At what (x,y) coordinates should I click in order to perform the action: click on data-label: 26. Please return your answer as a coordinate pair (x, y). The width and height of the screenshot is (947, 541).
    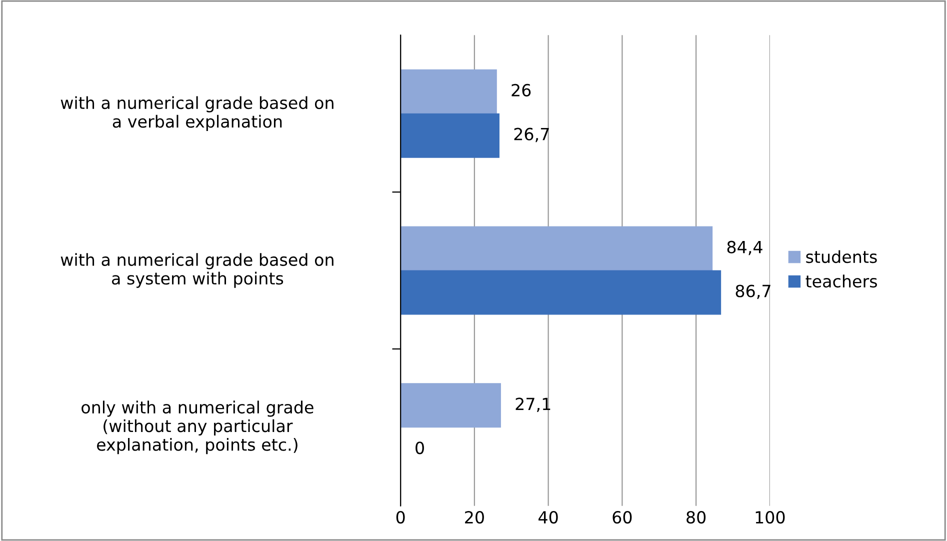
    Looking at the image, I should click on (521, 90).